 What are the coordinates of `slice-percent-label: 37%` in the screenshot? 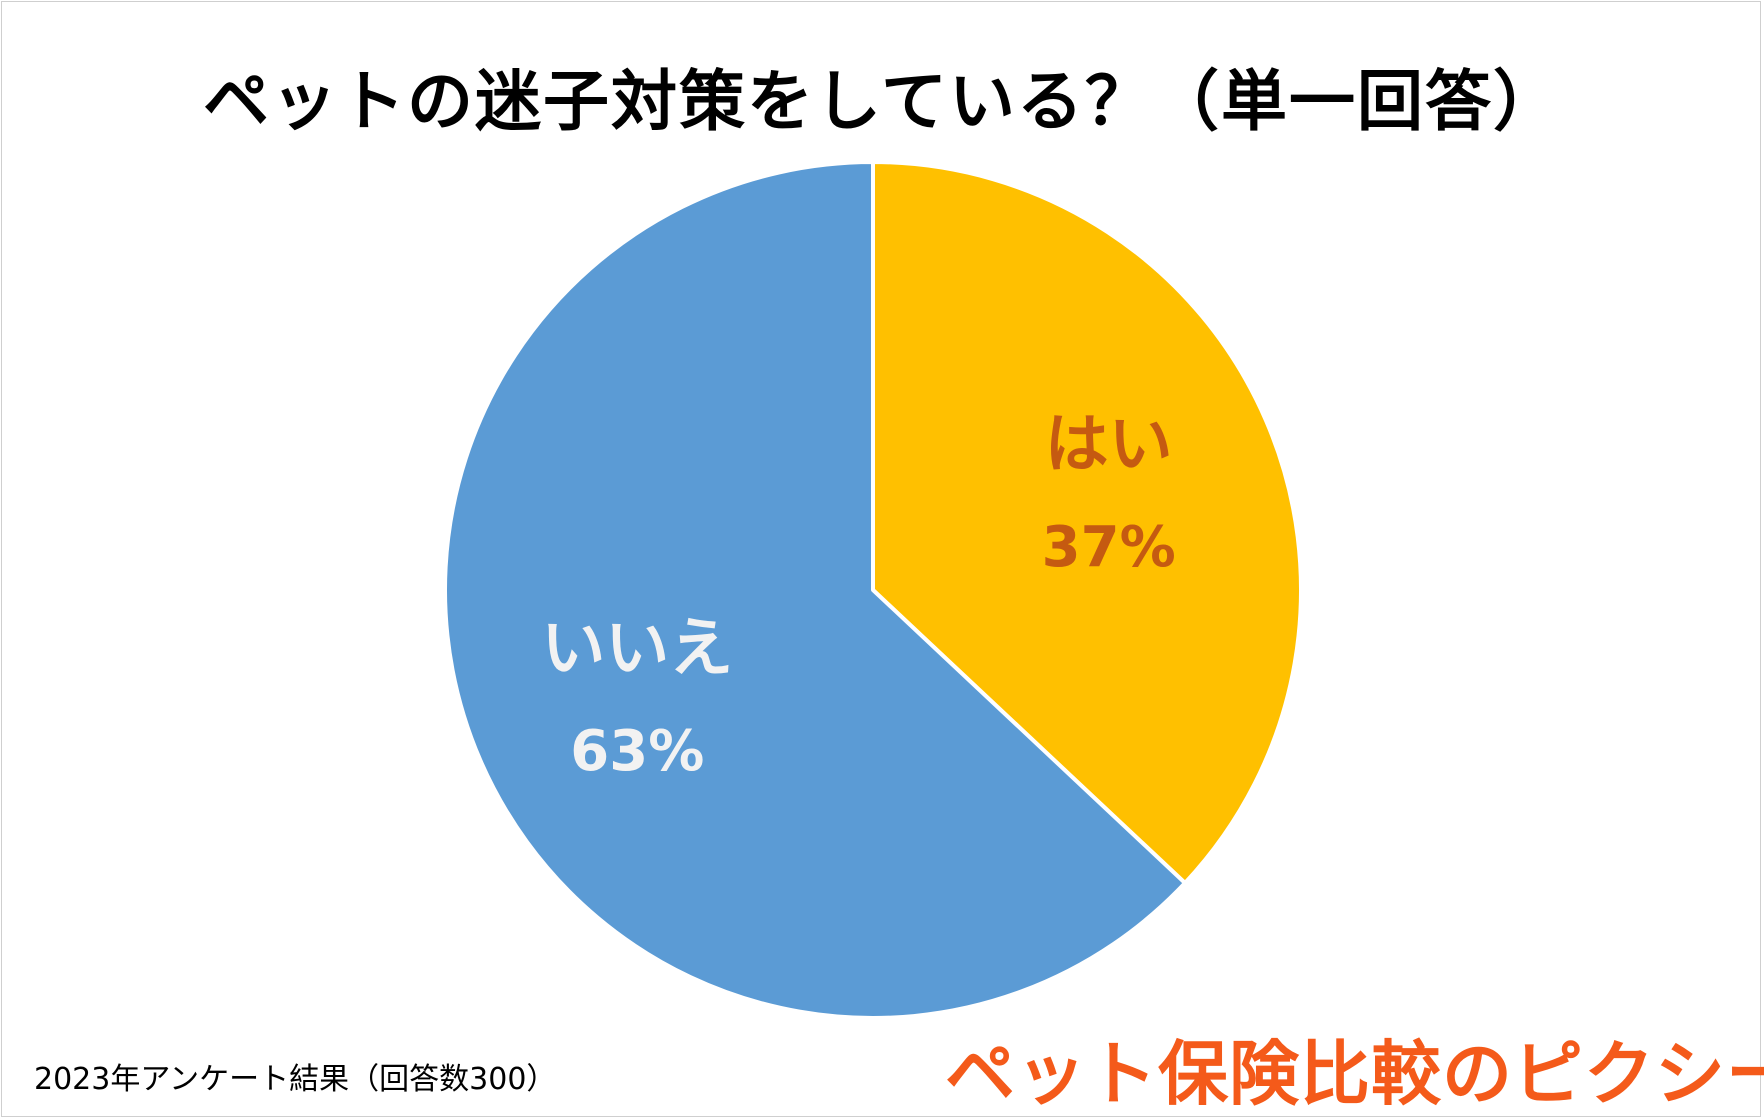 It's located at (1109, 547).